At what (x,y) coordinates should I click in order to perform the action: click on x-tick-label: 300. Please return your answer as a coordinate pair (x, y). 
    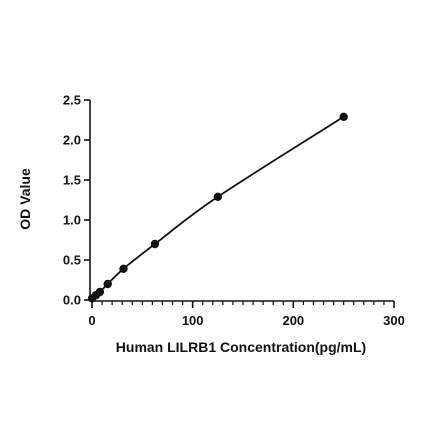
    Looking at the image, I should click on (394, 320).